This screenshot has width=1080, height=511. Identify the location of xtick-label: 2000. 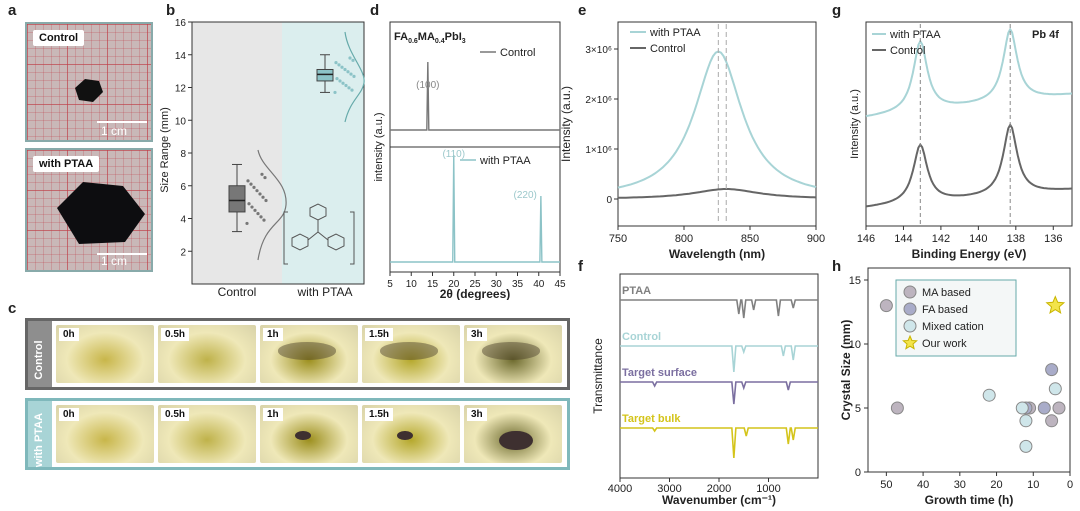
(719, 489).